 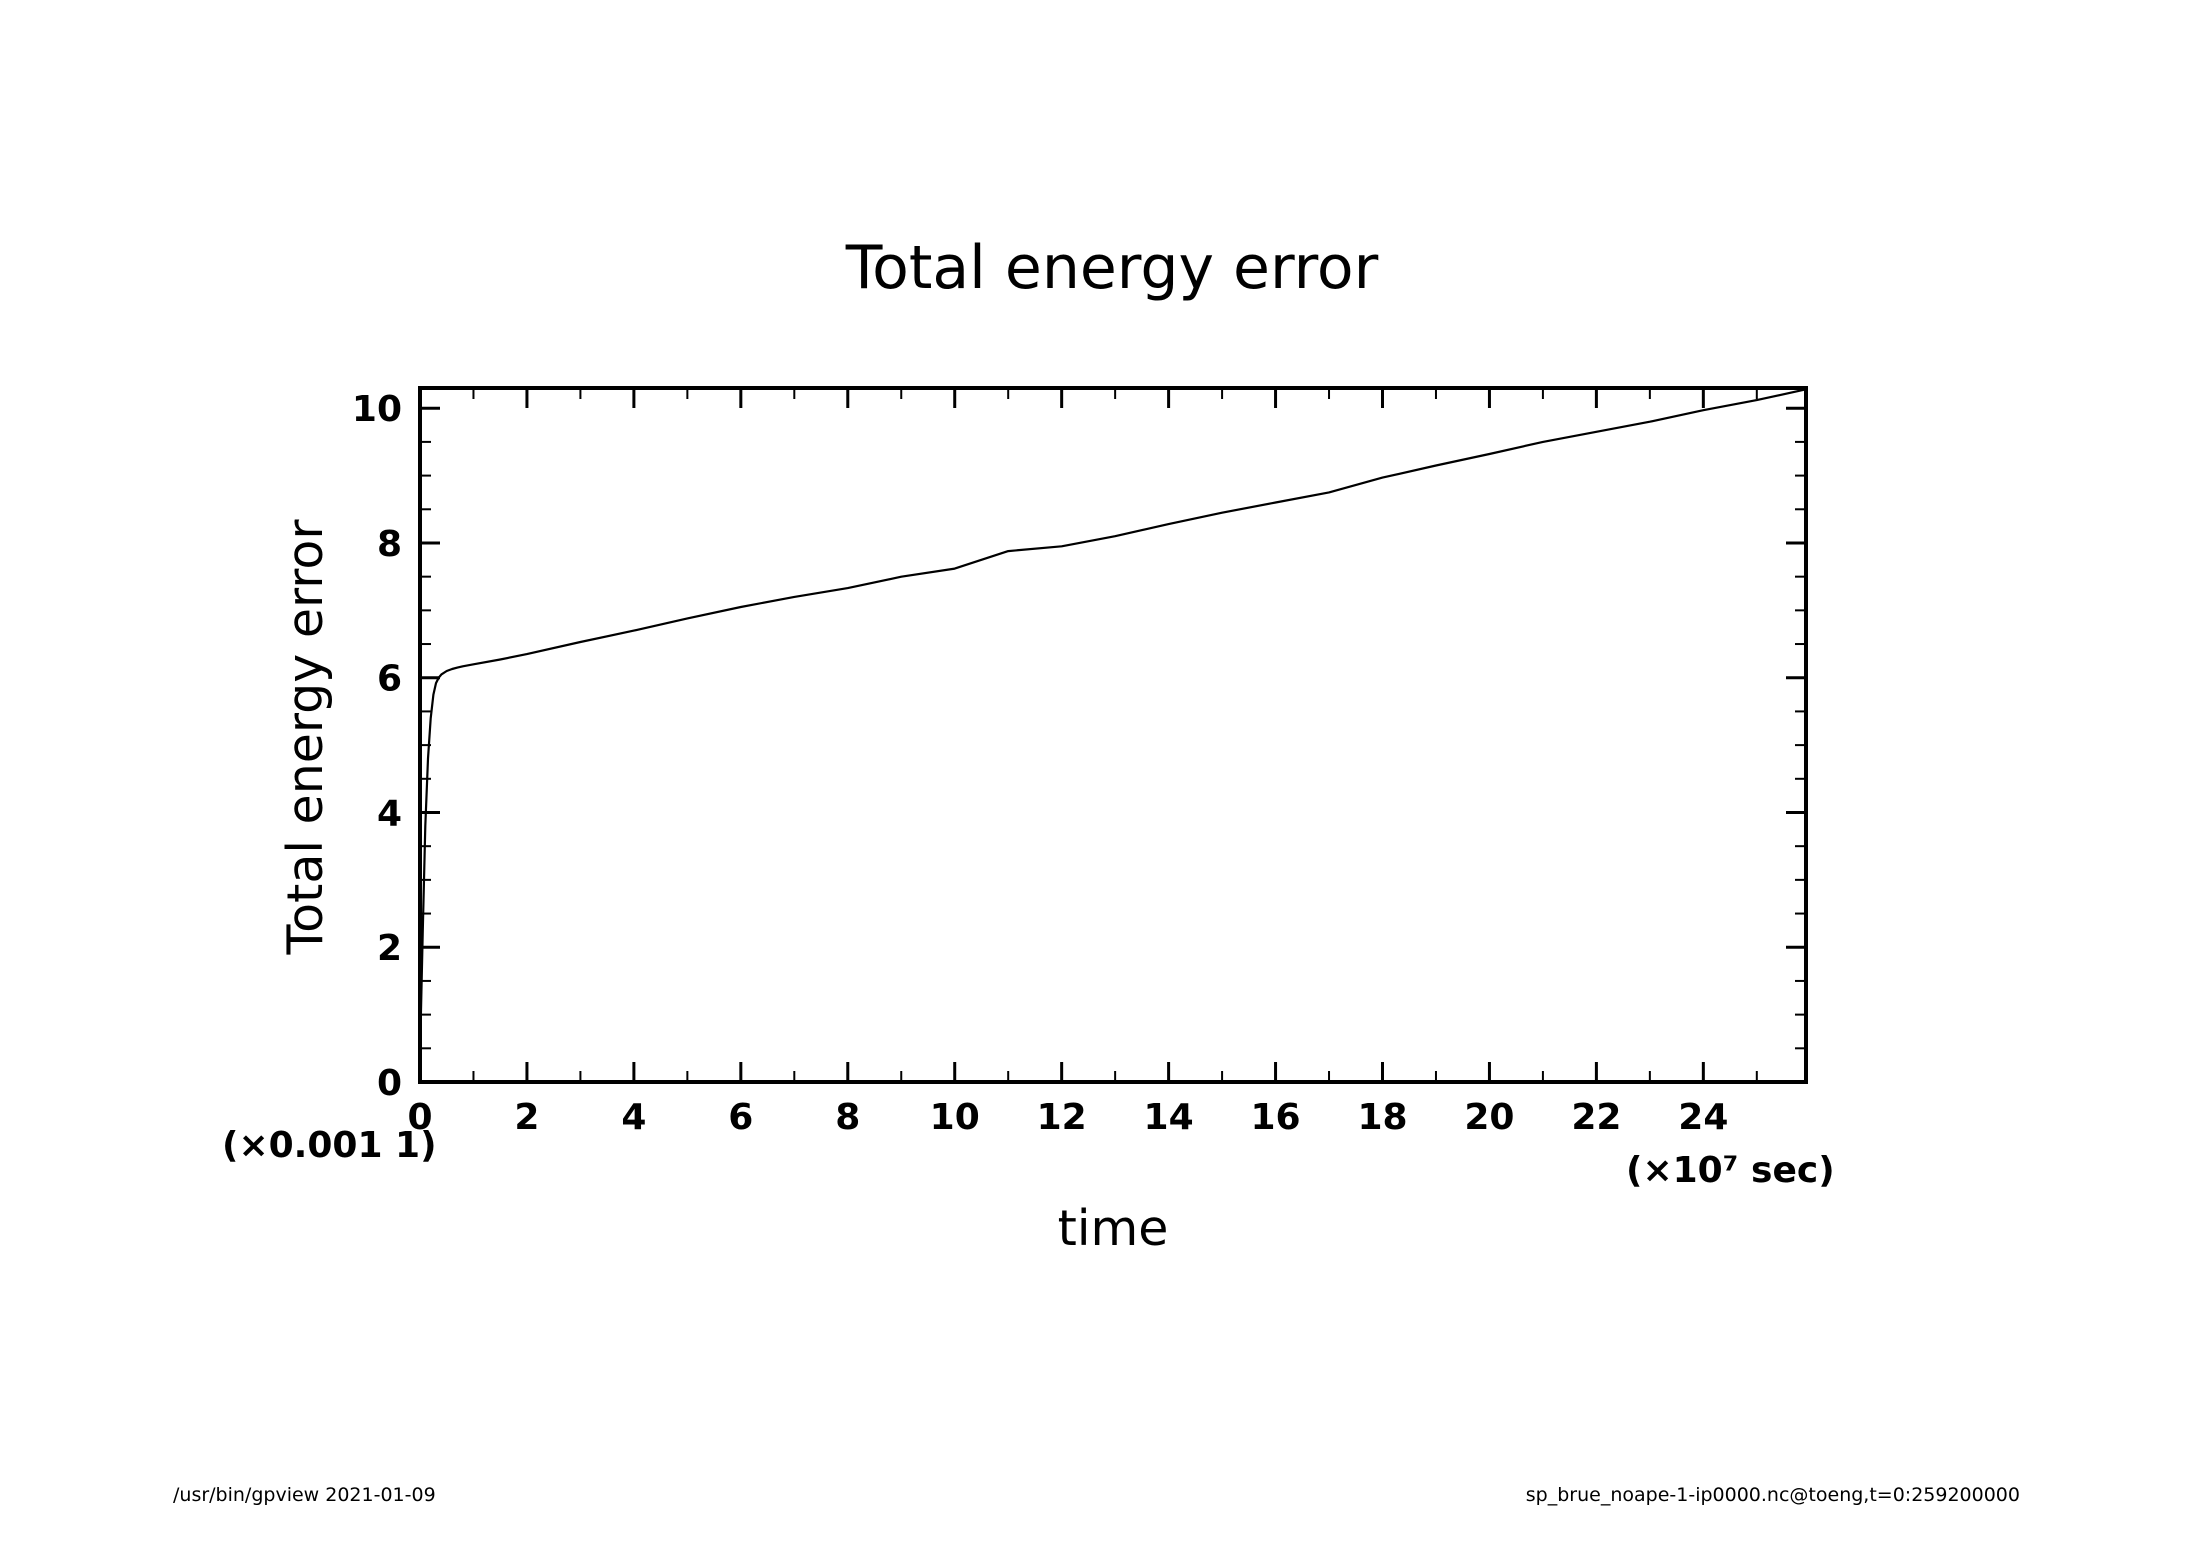 I want to click on x-tick-label: 2, so click(x=526, y=1117).